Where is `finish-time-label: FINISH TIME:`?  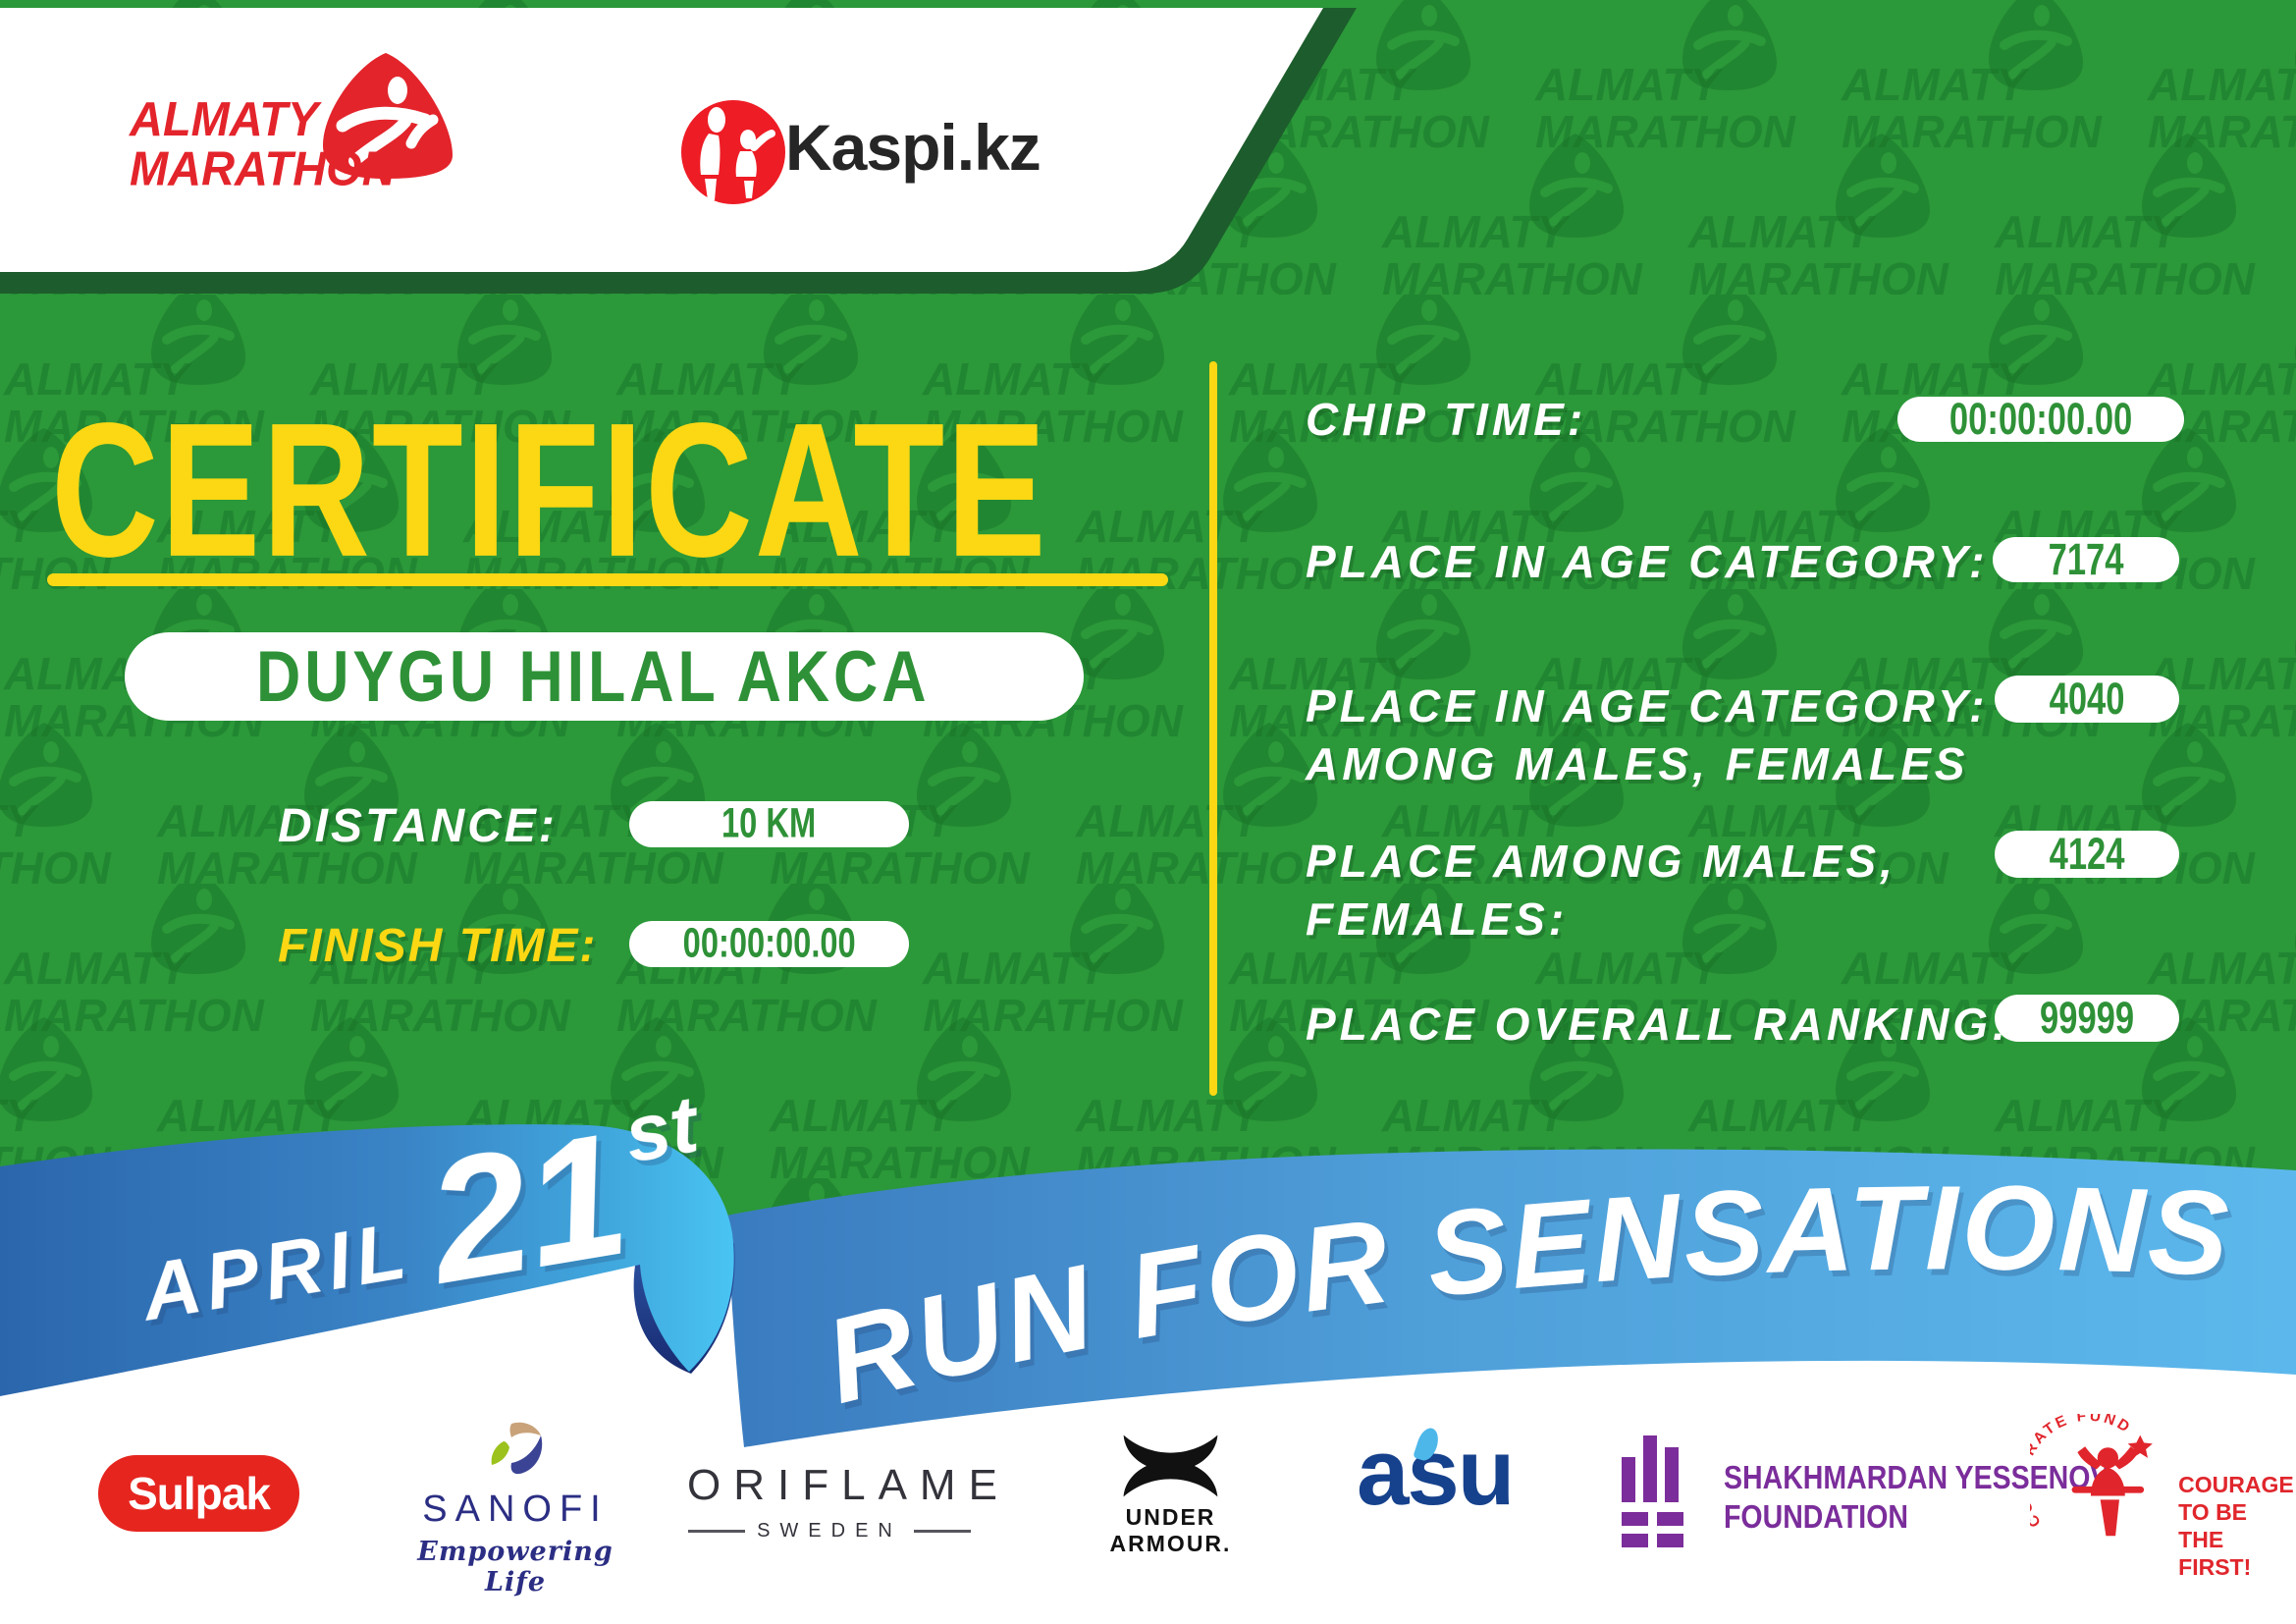
finish-time-label: FINISH TIME: is located at coordinates (438, 946).